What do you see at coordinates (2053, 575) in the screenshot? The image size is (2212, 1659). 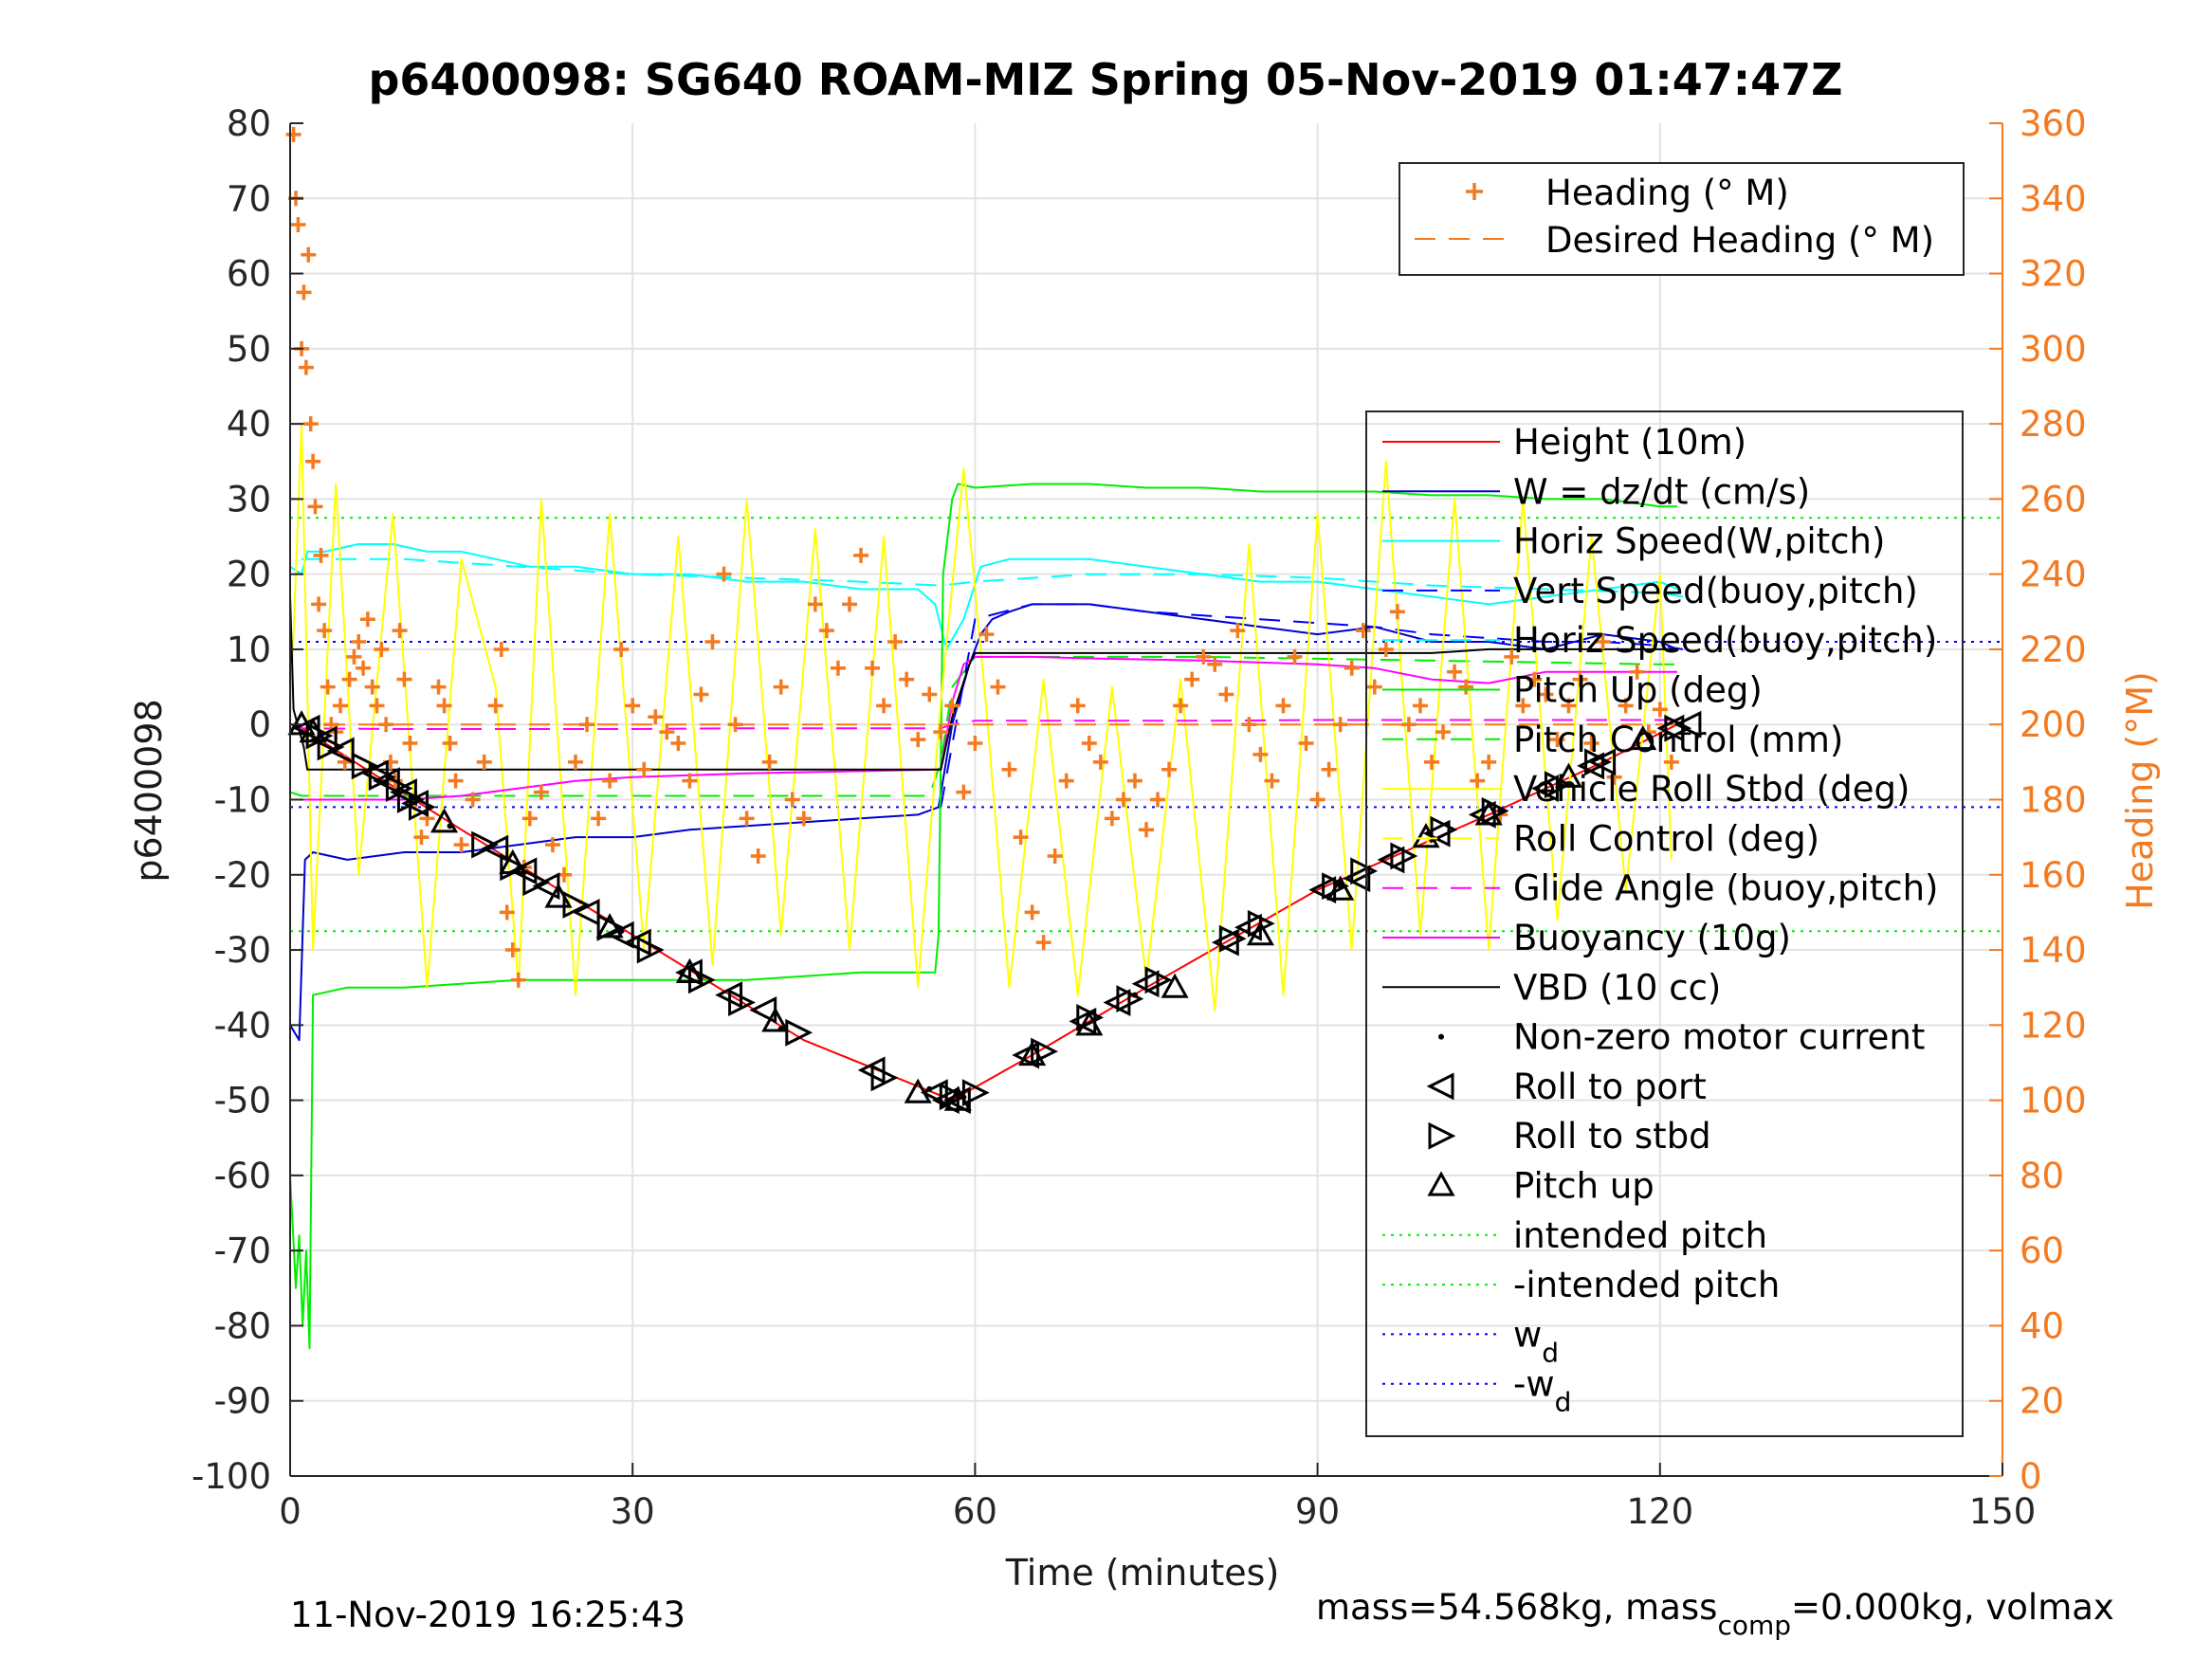 I see `y2-tick-label: 240` at bounding box center [2053, 575].